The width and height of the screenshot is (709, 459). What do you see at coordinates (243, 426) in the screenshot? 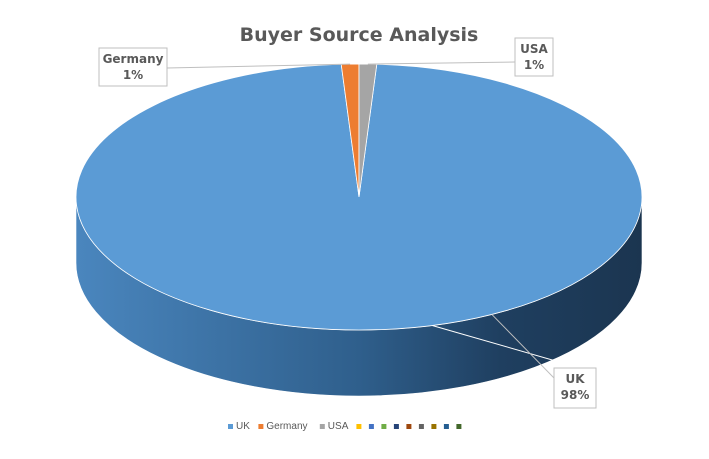
I see `legend-label: UK` at bounding box center [243, 426].